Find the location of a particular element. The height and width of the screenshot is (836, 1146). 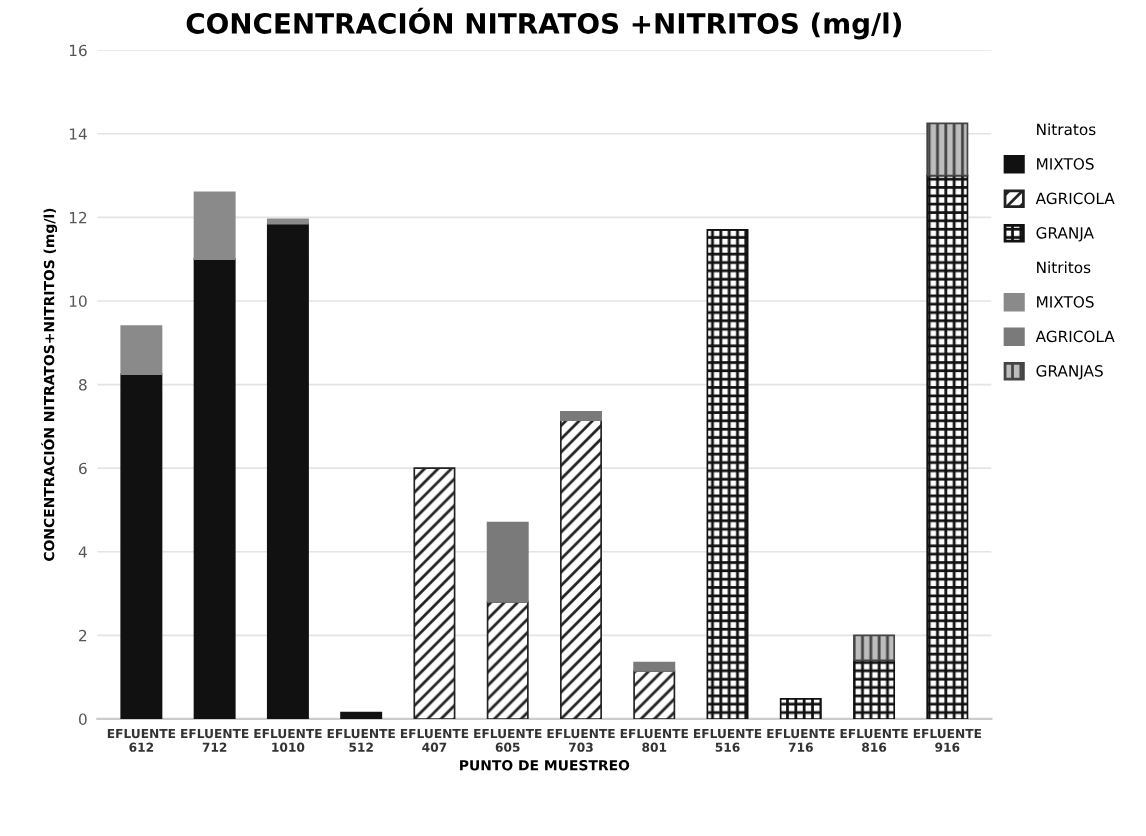

chart-title: CONCENTRACIÓN NITRATOS +NITRITOS (mg/l) is located at coordinates (544, 23).